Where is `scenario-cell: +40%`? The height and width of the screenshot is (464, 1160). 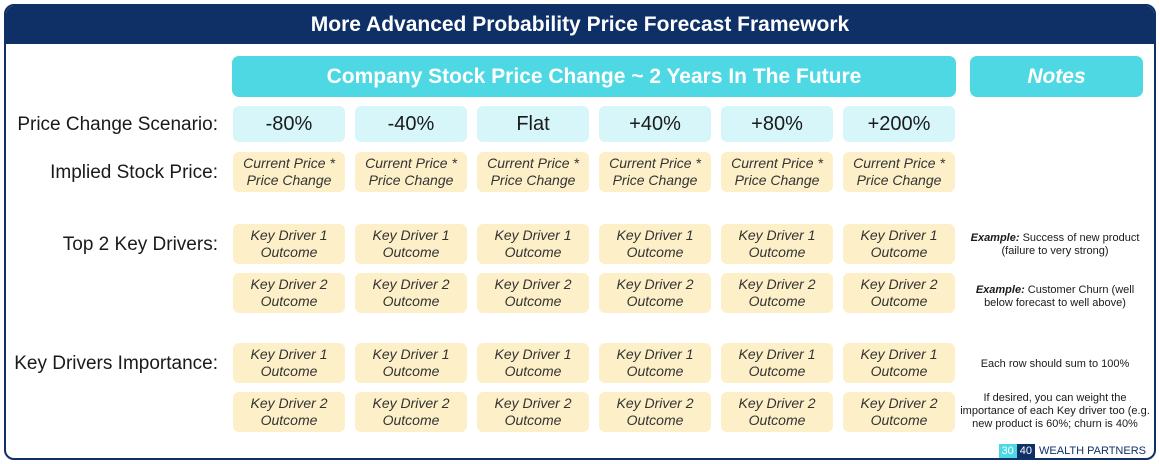
scenario-cell: +40% is located at coordinates (655, 124).